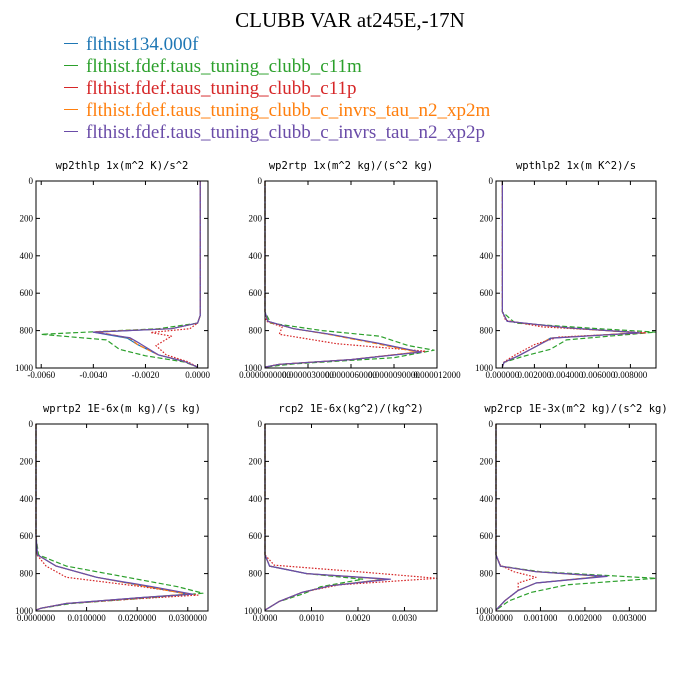 The image size is (700, 700). I want to click on x-tick-label: 0.0010, so click(311, 618).